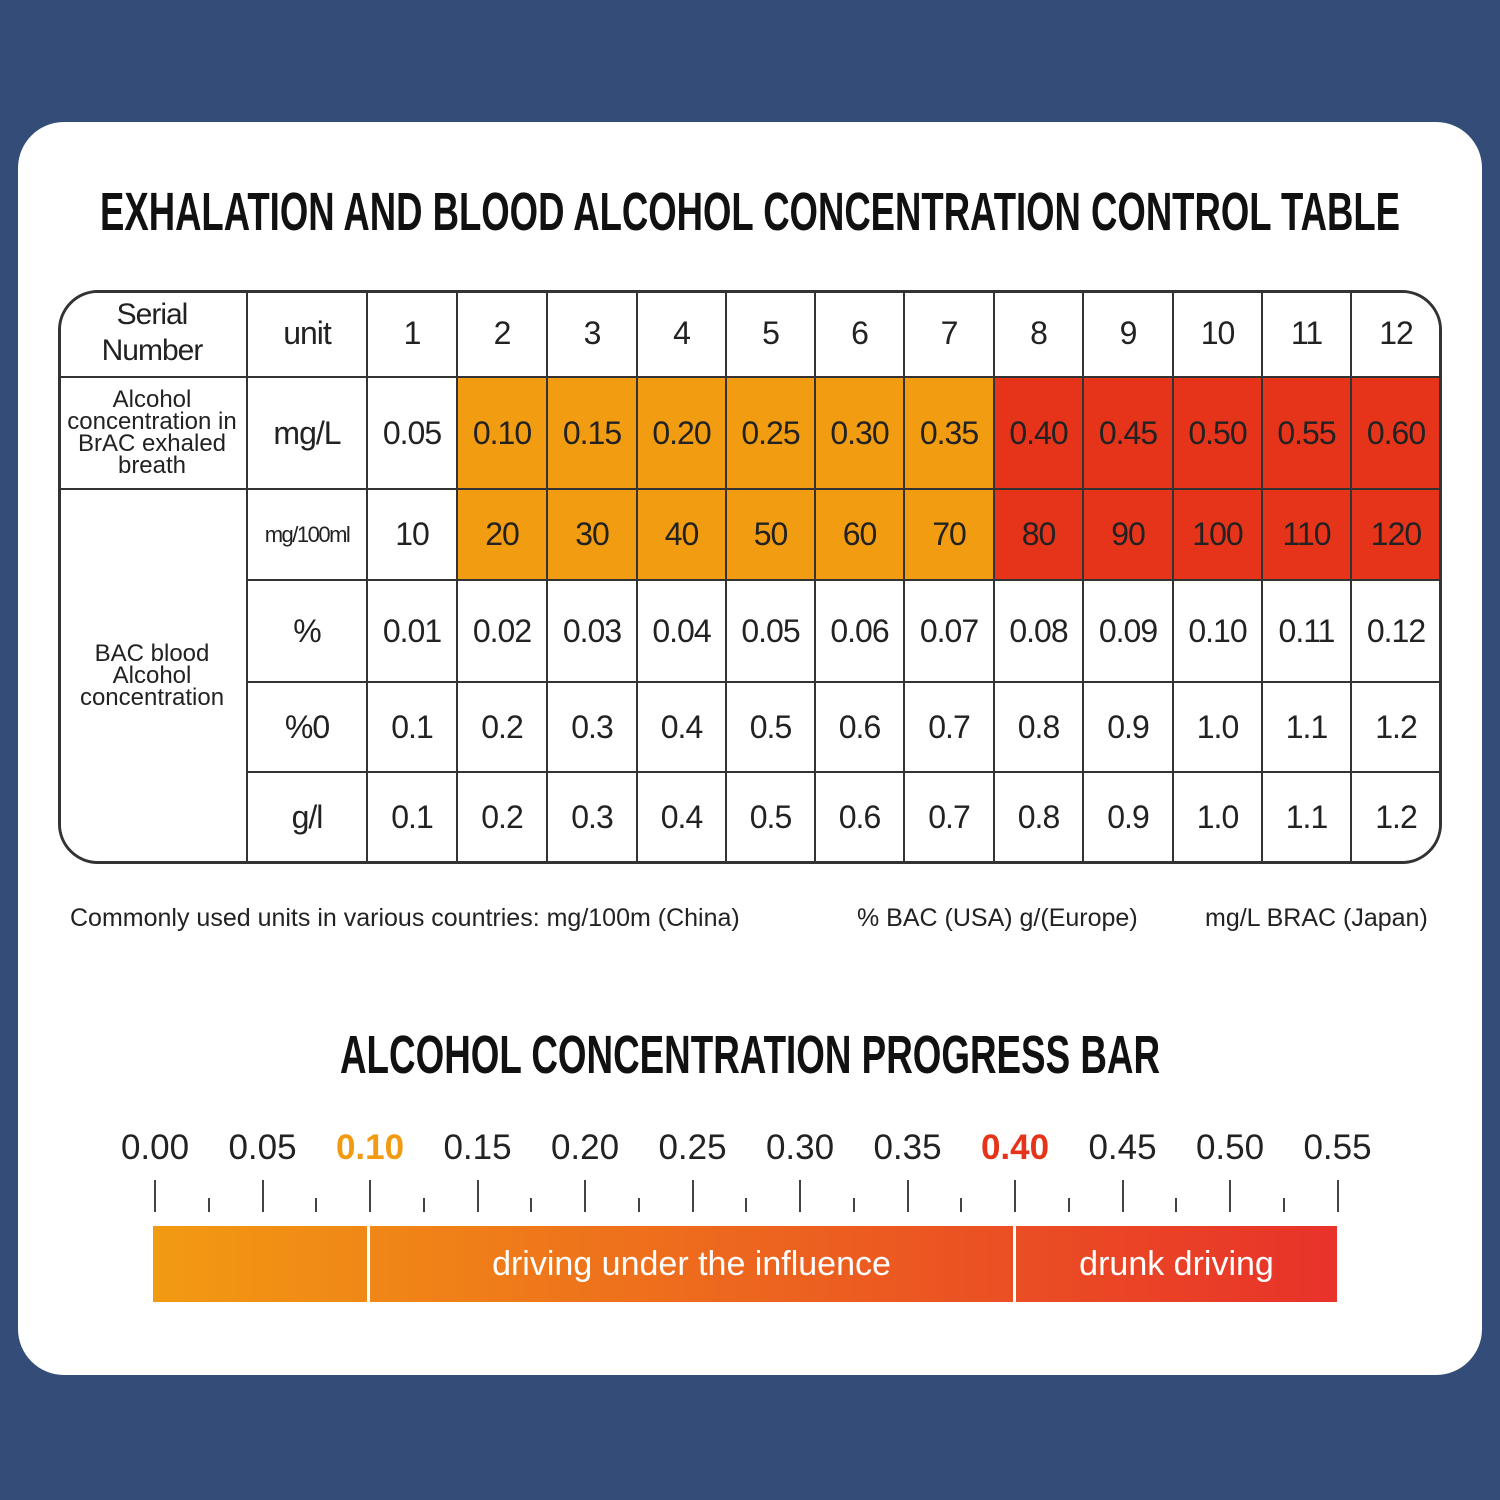  I want to click on tick-label: 0.50, so click(1230, 1147).